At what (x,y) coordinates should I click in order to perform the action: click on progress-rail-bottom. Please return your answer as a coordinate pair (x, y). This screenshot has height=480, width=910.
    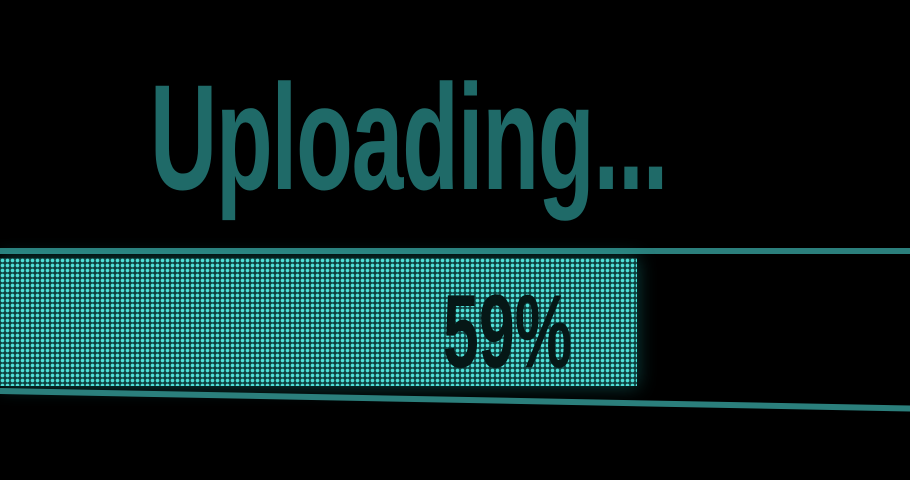
    Looking at the image, I should click on (455, 400).